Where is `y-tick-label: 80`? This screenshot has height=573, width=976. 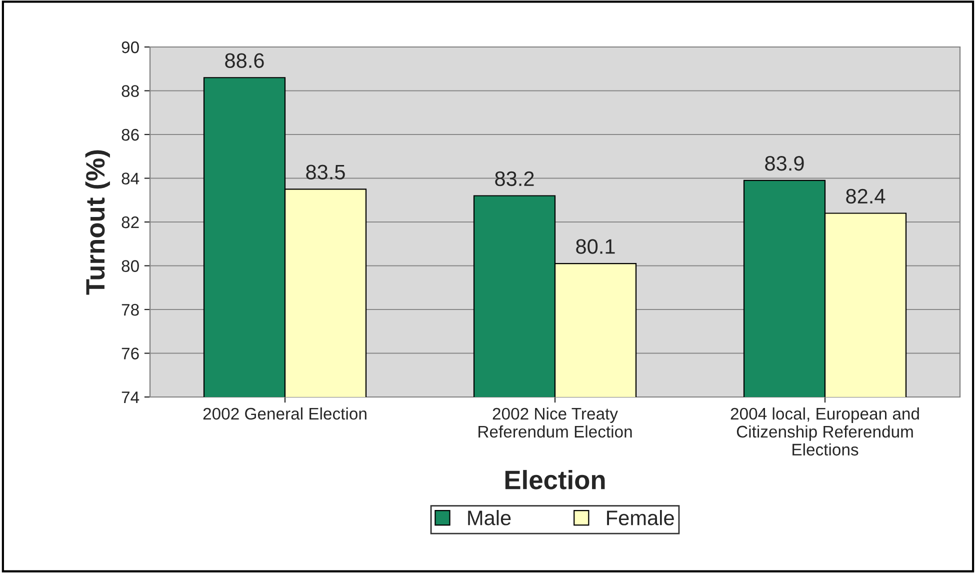
y-tick-label: 80 is located at coordinates (130, 266).